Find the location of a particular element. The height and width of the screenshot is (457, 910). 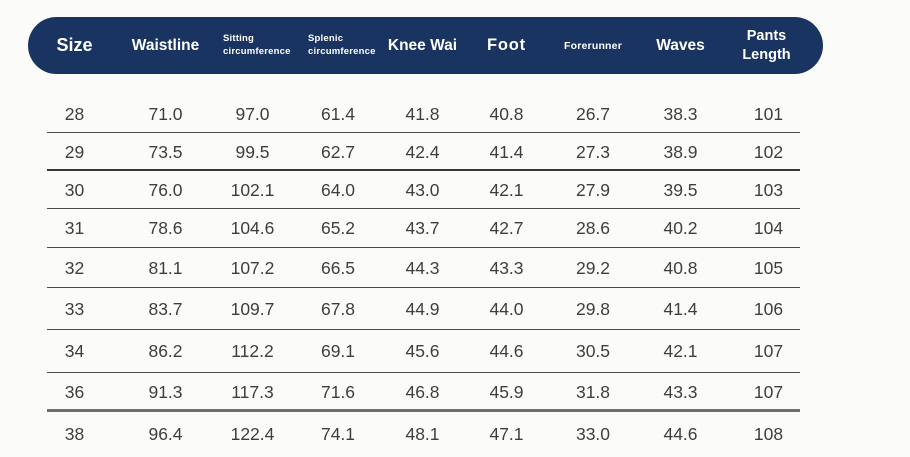

column-header-waves: Waves is located at coordinates (680, 45).